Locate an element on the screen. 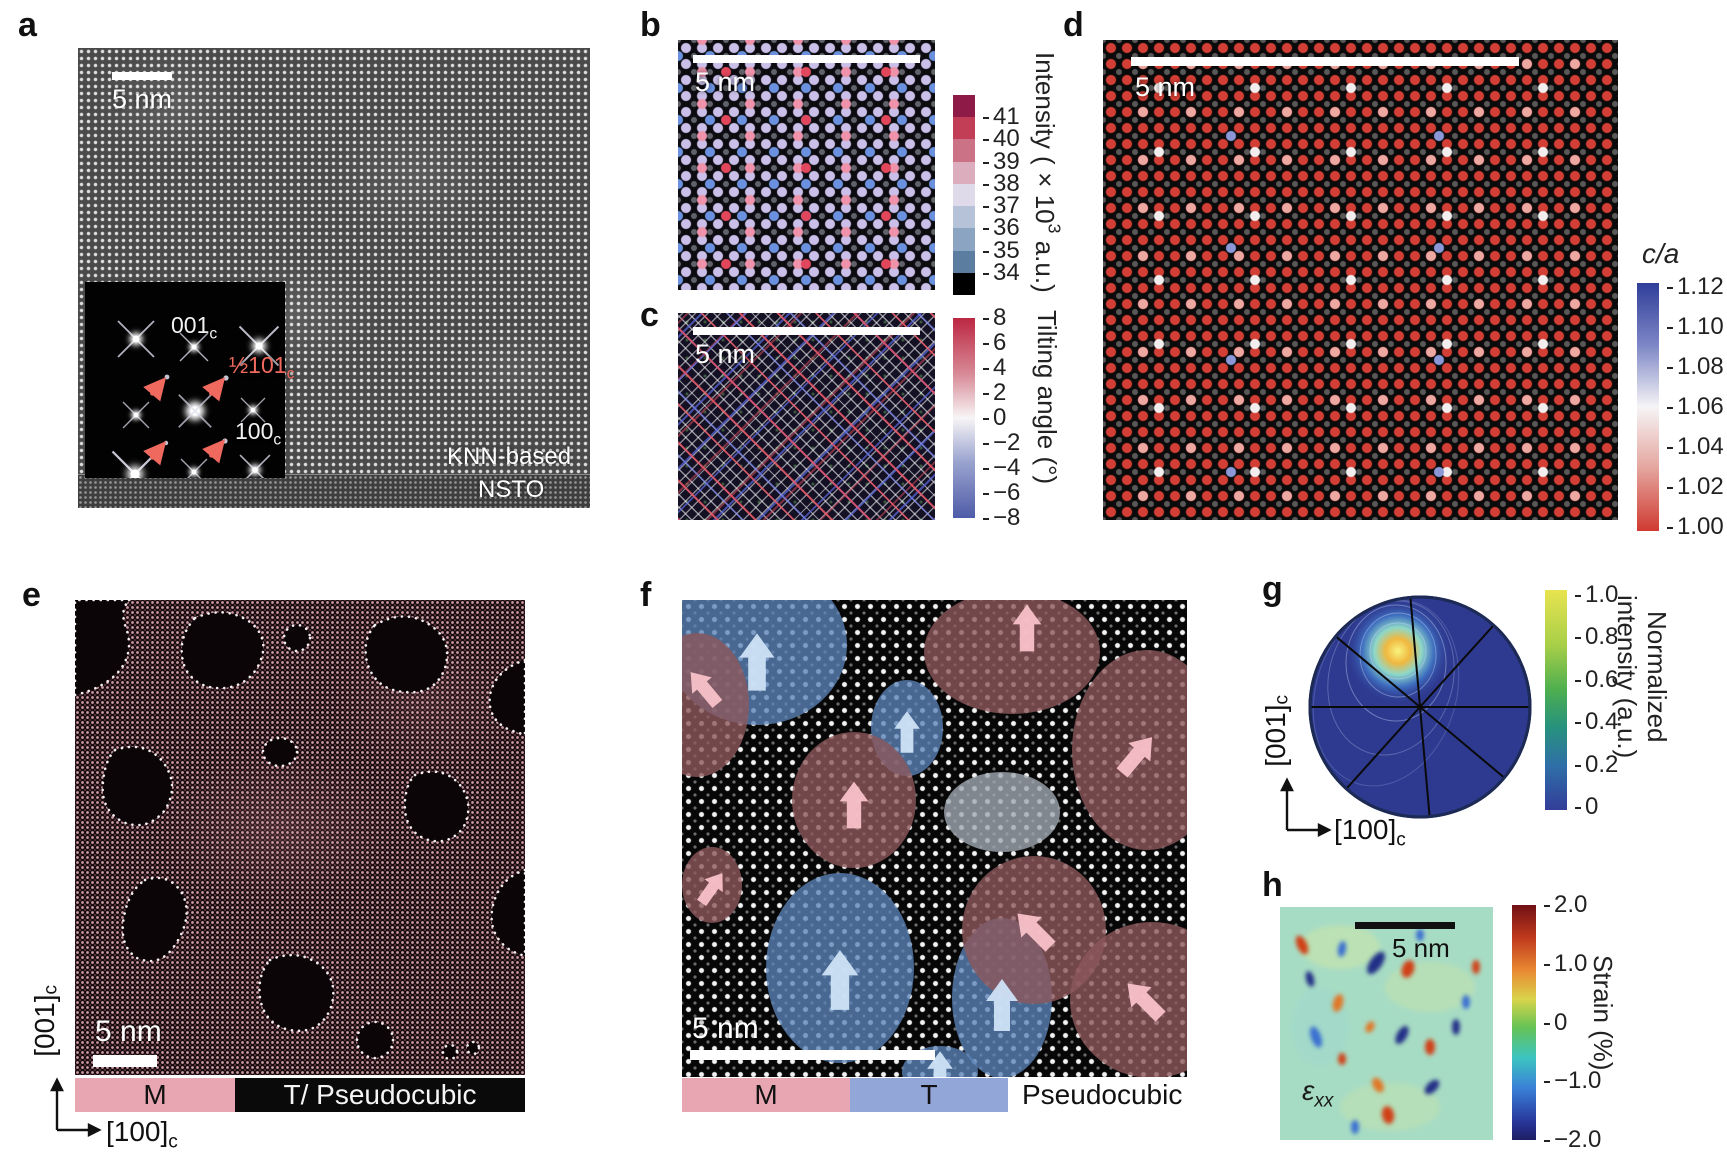 The width and height of the screenshot is (1727, 1155). panel-h-scalebar-label: 5 nm is located at coordinates (1421, 948).